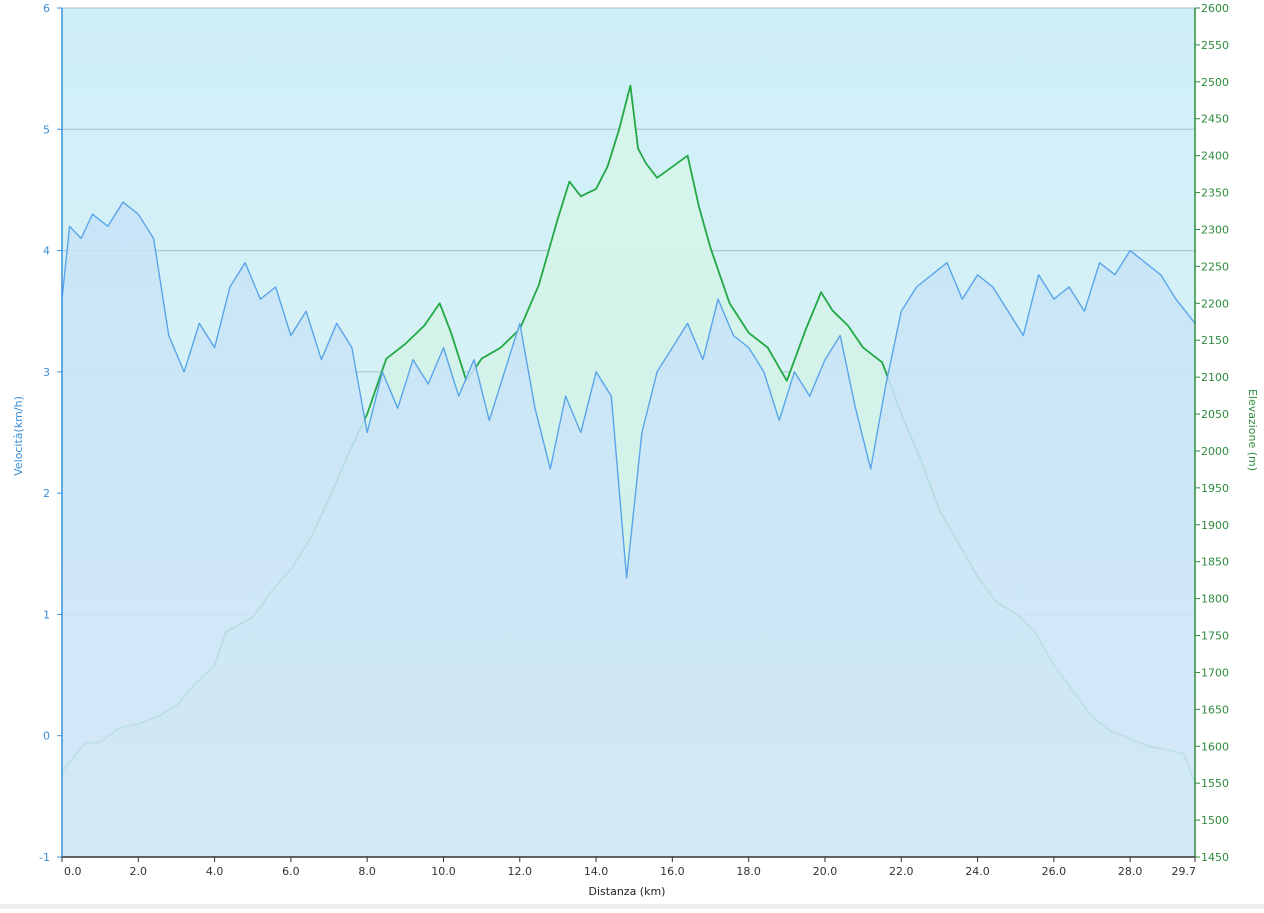 This screenshot has width=1264, height=913. Describe the element at coordinates (1215, 599) in the screenshot. I see `y-right-tick-label: 1800` at that location.